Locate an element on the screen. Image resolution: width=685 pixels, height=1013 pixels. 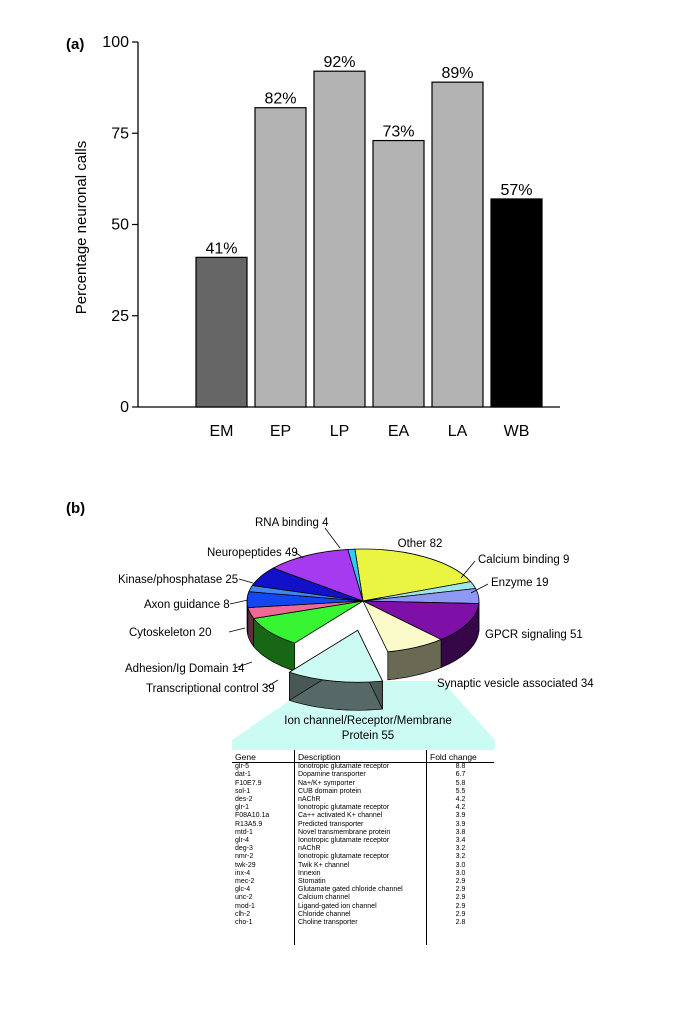
data-label-WB: 57% is located at coordinates (516, 190).